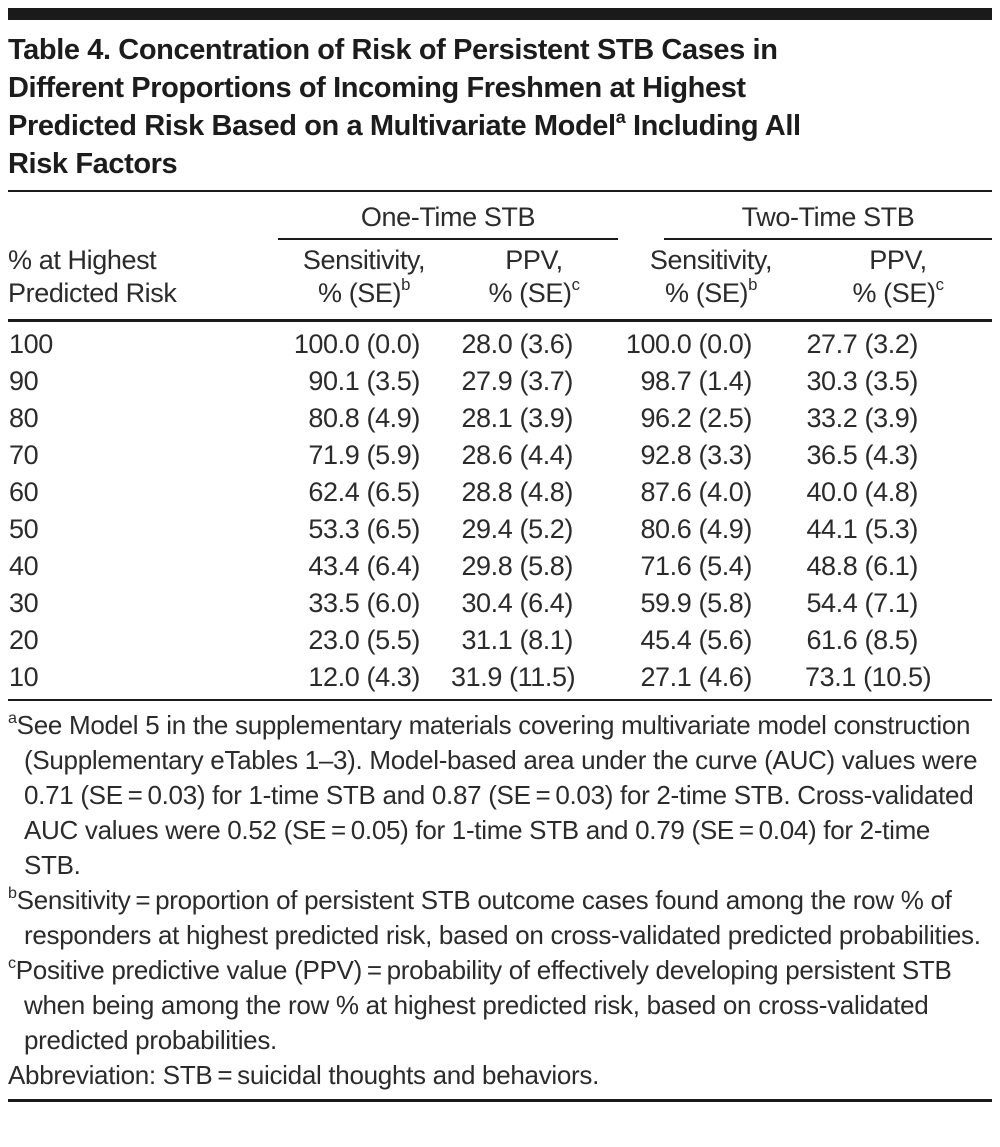 This screenshot has height=1147, width=1000. Describe the element at coordinates (517, 603) in the screenshot. I see `data-cell: 30.4 (6.4)` at that location.